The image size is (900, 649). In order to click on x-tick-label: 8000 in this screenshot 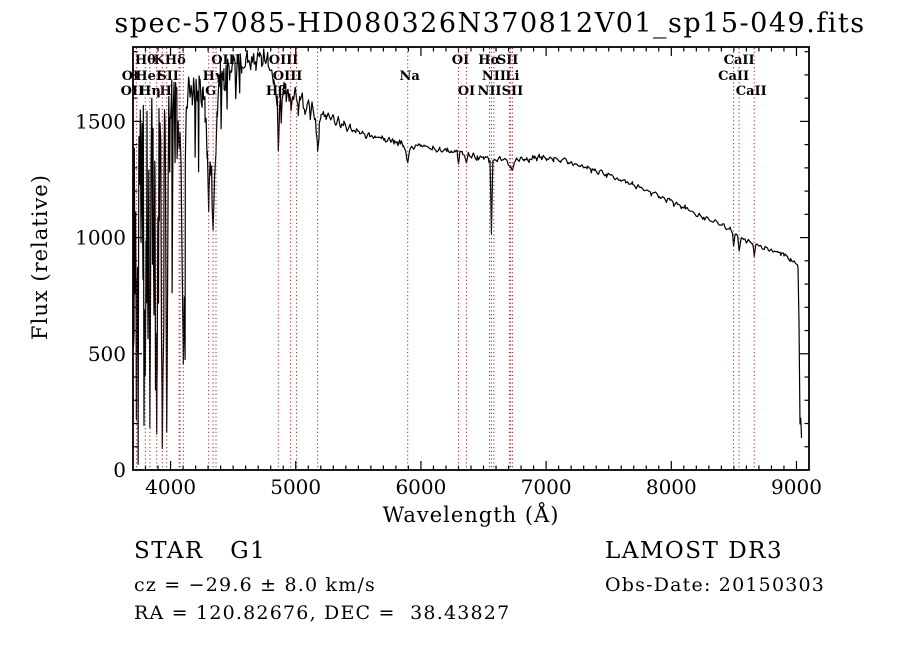, I will do `click(671, 487)`.